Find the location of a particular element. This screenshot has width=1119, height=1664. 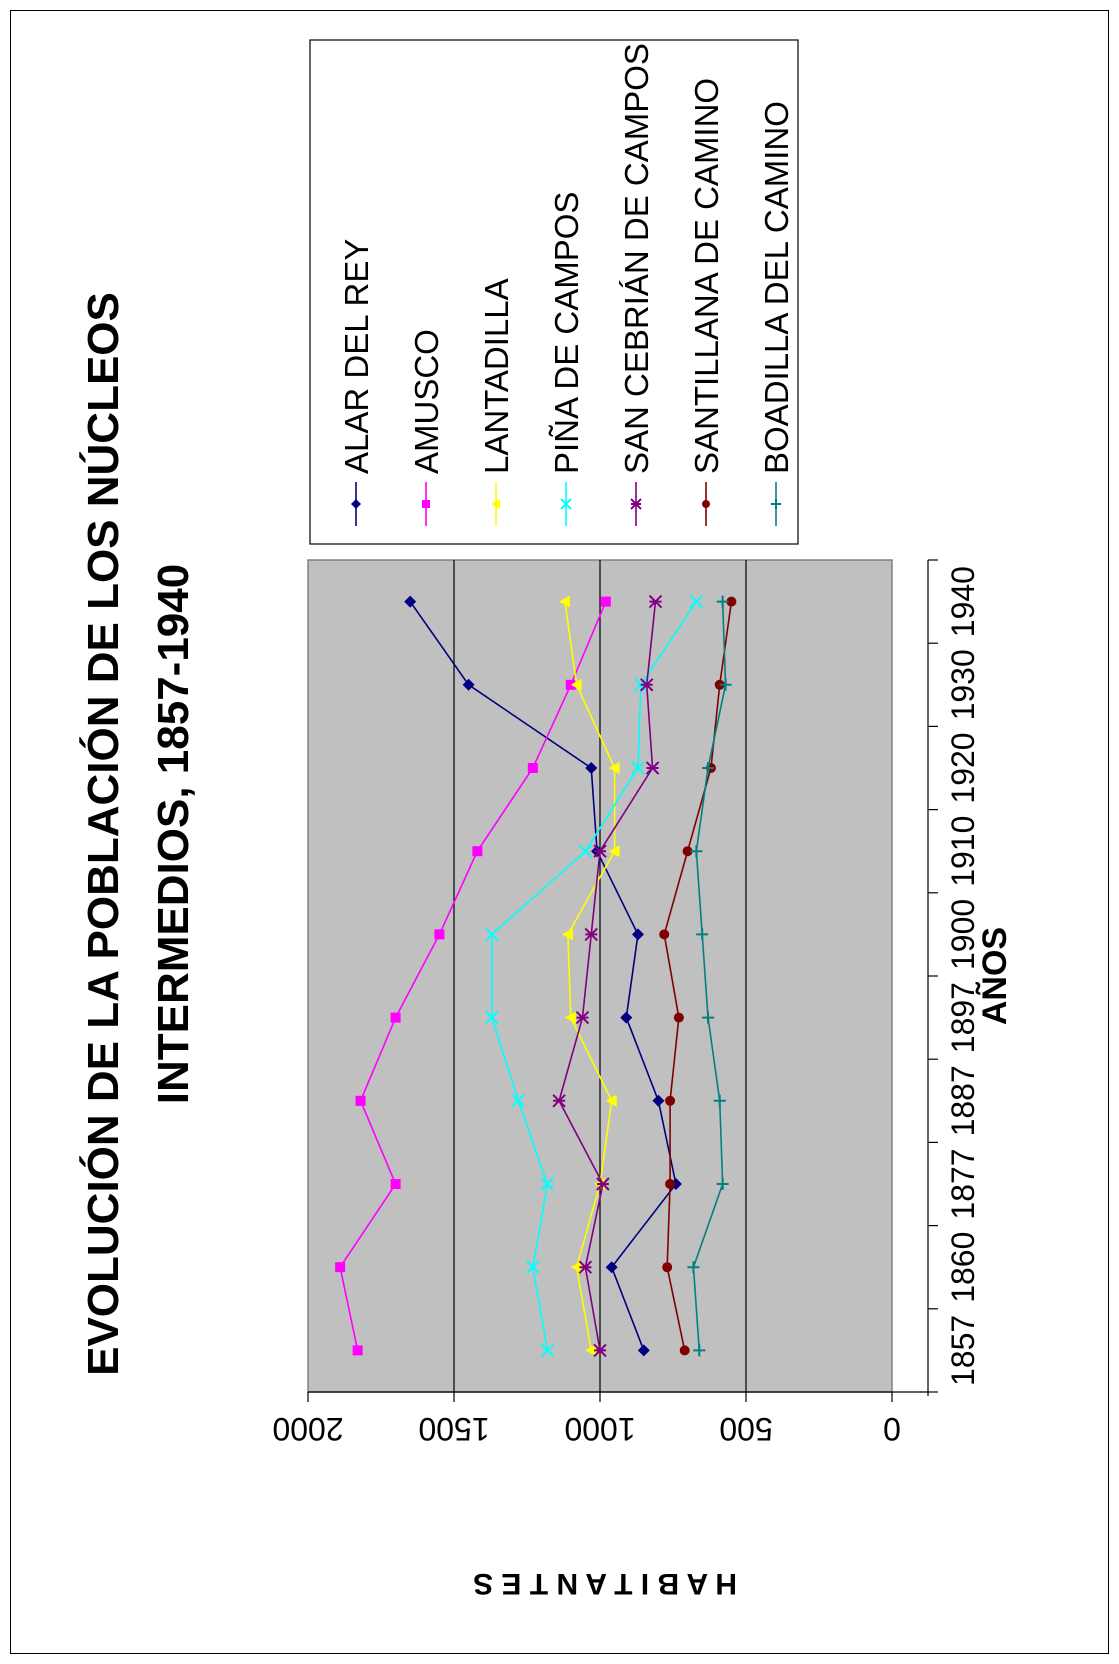

x-axis-label: AÑOS is located at coordinates (995, 976).